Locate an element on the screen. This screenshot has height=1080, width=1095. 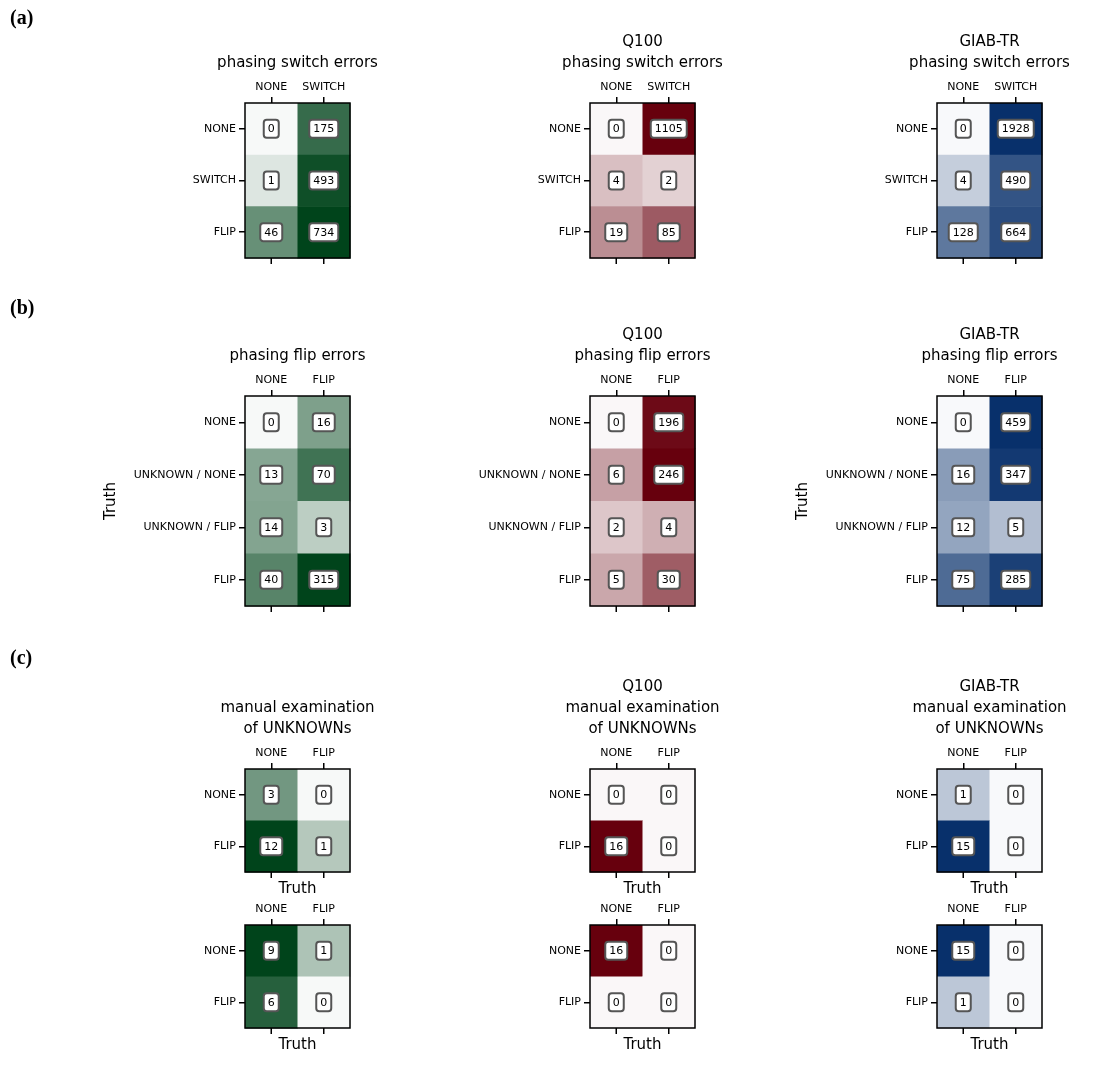
data-label: 128 is located at coordinates (963, 232).